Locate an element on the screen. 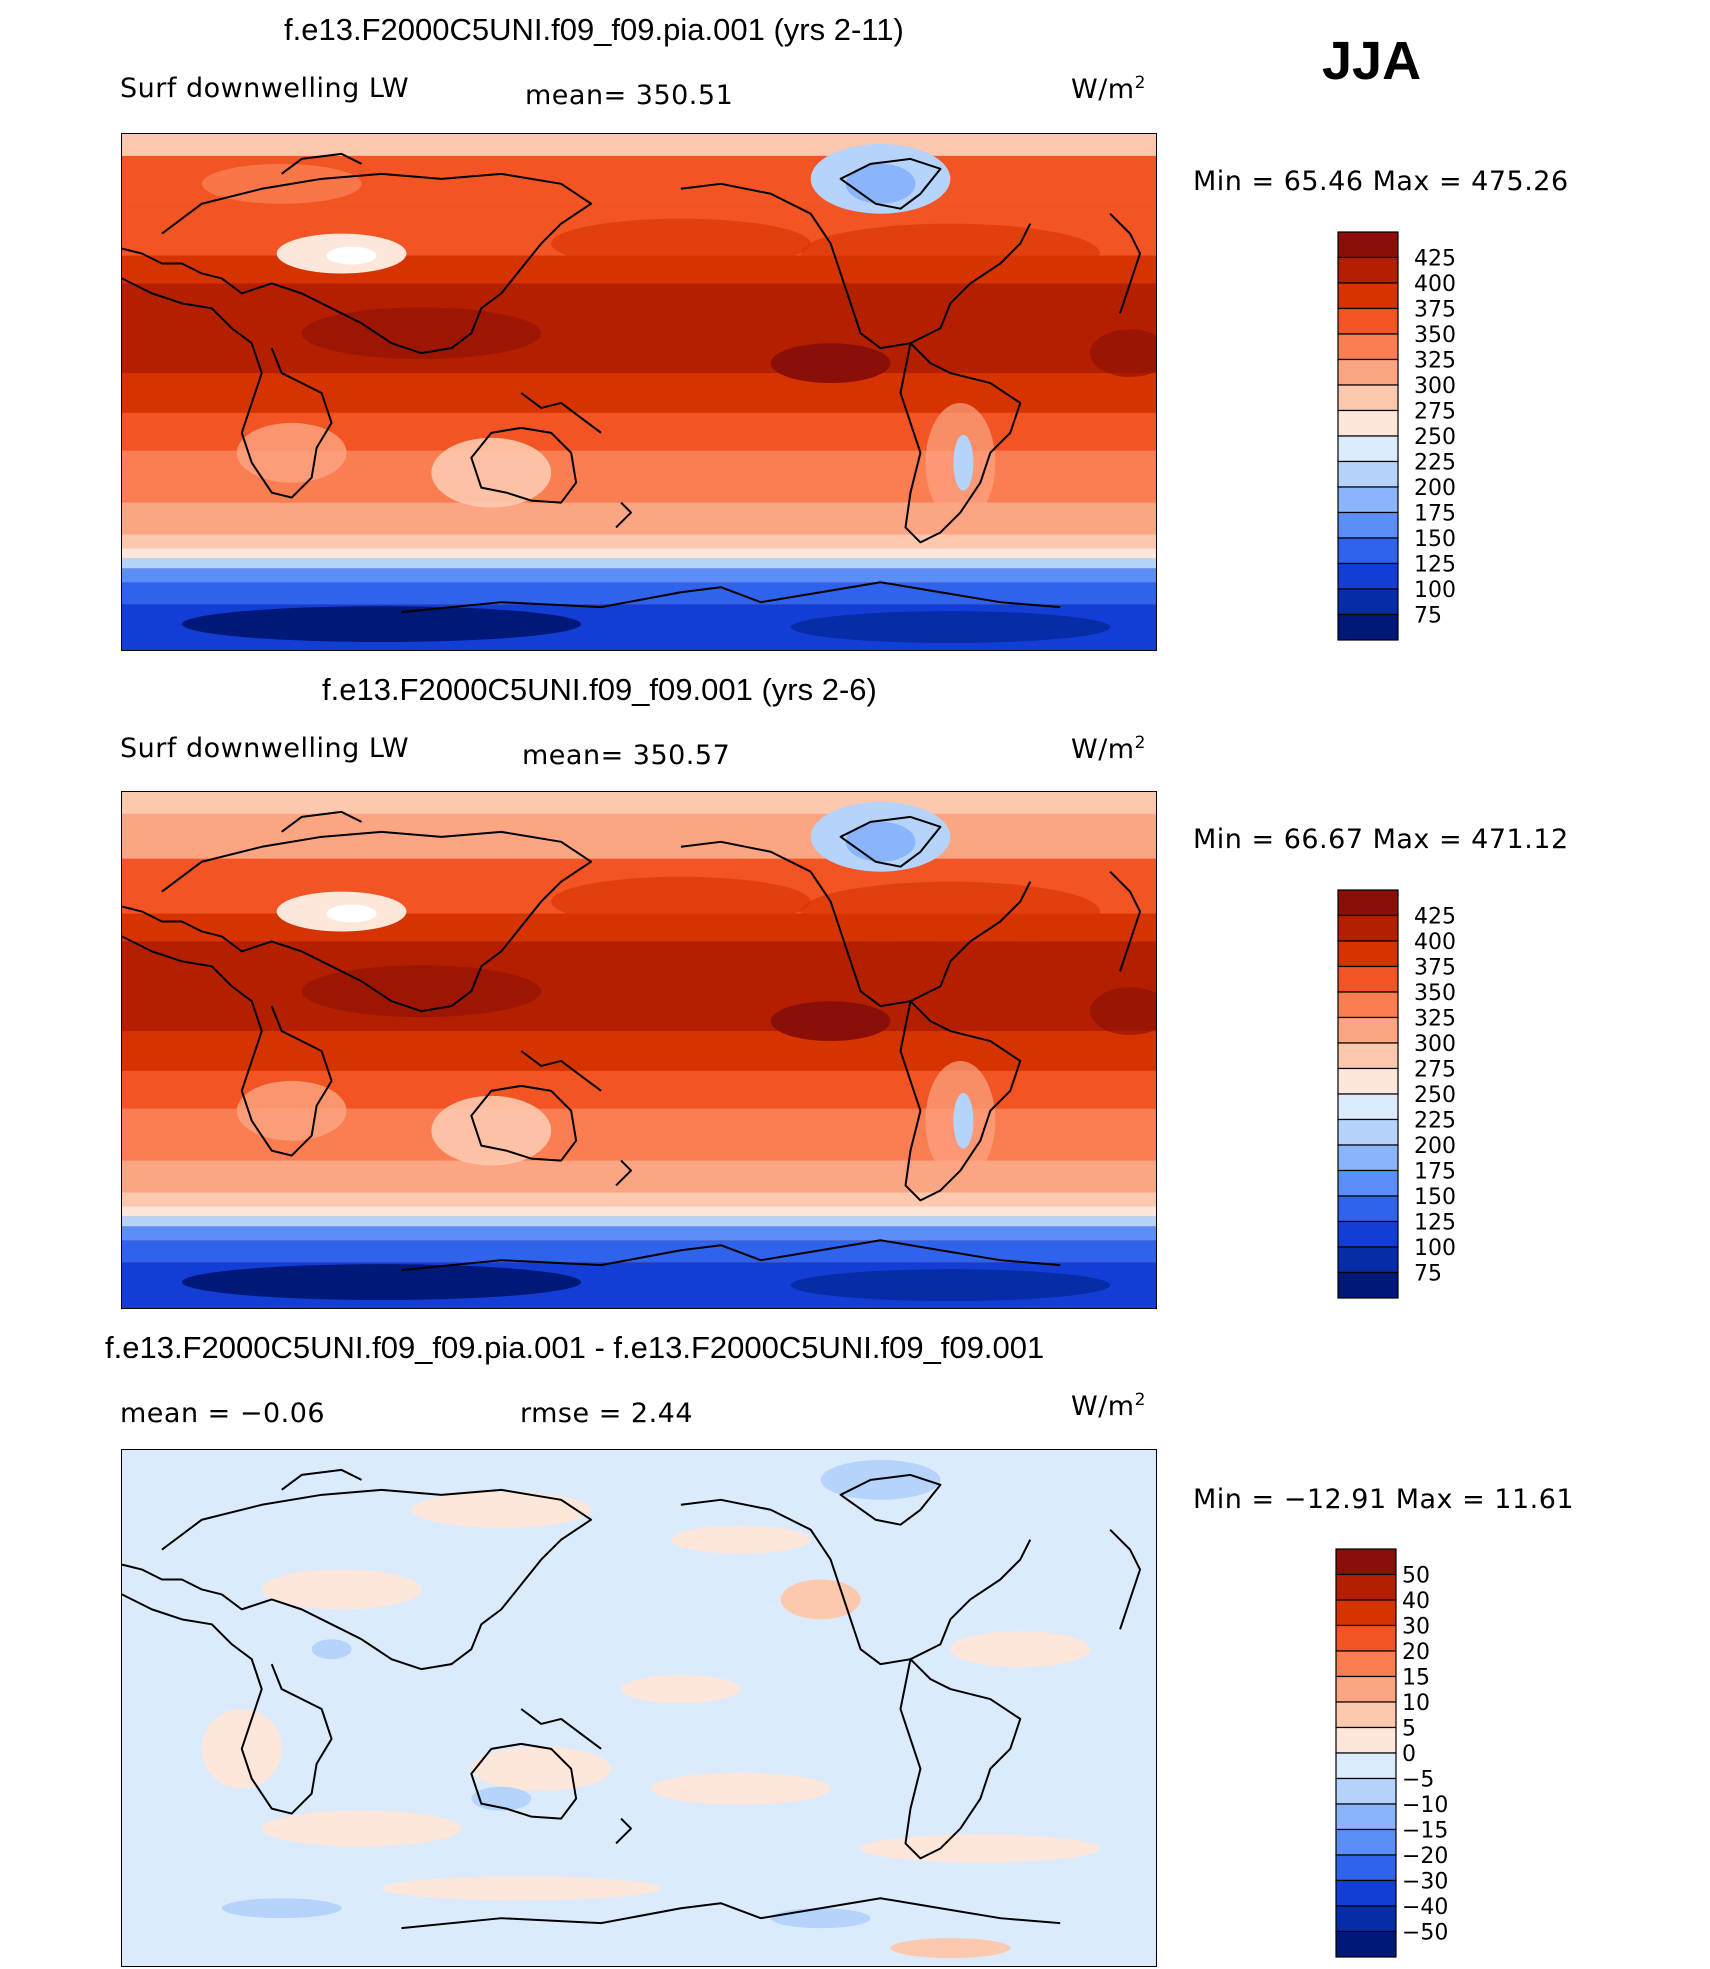 The width and height of the screenshot is (1710, 1969). panel-2-variable-label: Surf downwelling LW is located at coordinates (265, 748).